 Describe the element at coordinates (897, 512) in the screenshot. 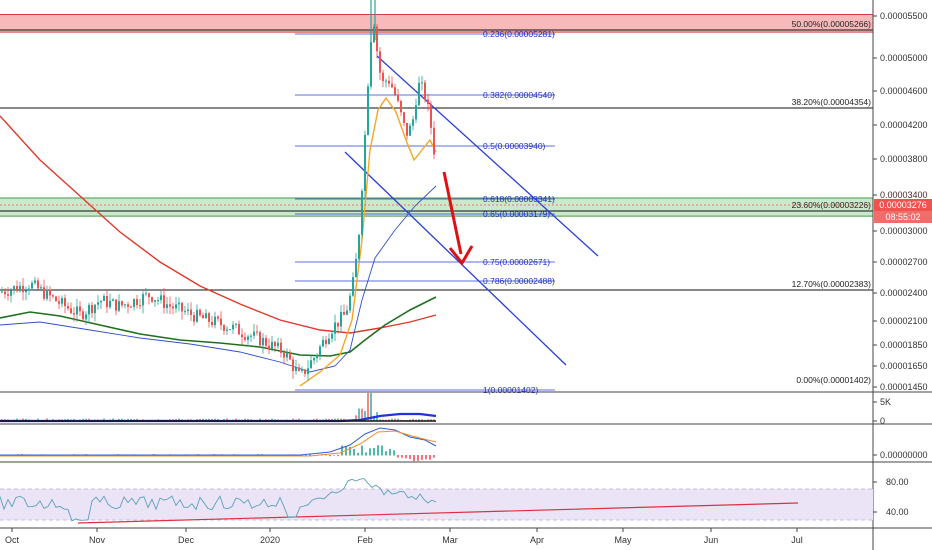

I see `rsi-tick-label: 40.00` at that location.